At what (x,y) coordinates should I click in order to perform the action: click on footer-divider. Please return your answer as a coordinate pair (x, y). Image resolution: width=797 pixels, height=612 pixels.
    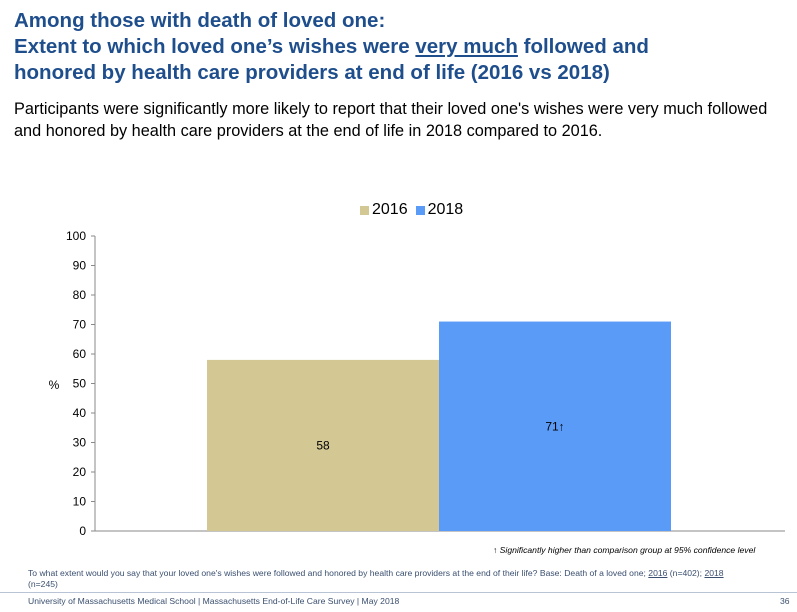
    Looking at the image, I should click on (398, 592).